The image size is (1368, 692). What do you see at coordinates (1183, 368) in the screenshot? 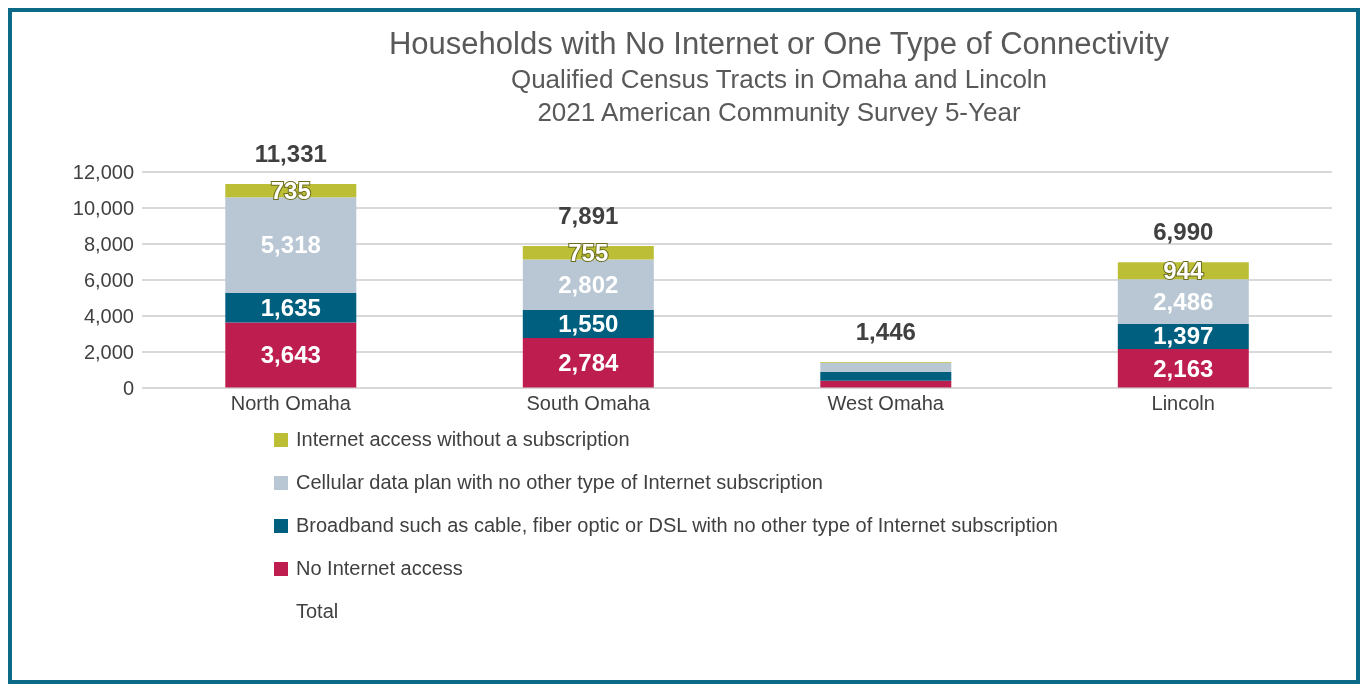
I see `data-label: 2,163` at bounding box center [1183, 368].